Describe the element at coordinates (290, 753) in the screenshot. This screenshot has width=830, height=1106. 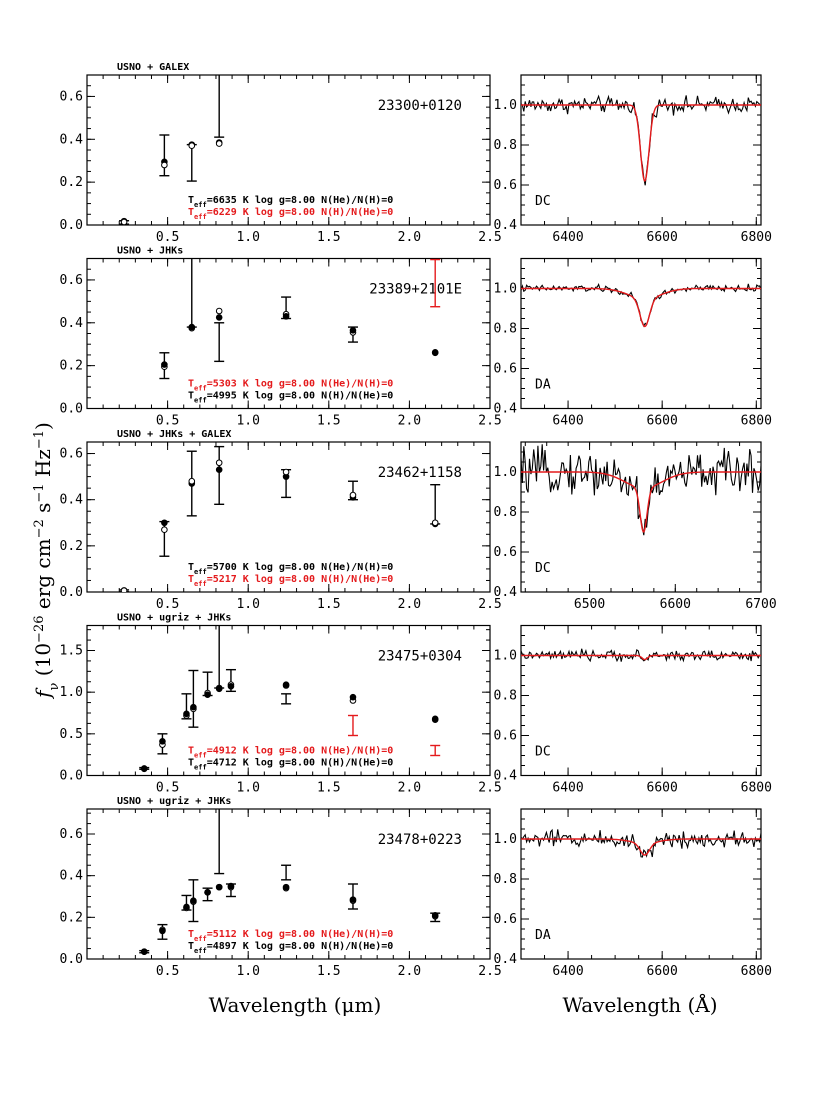
I see `fit-parameters: Teff=4912 K log g=8.00 N(He)/N(H)=0` at that location.